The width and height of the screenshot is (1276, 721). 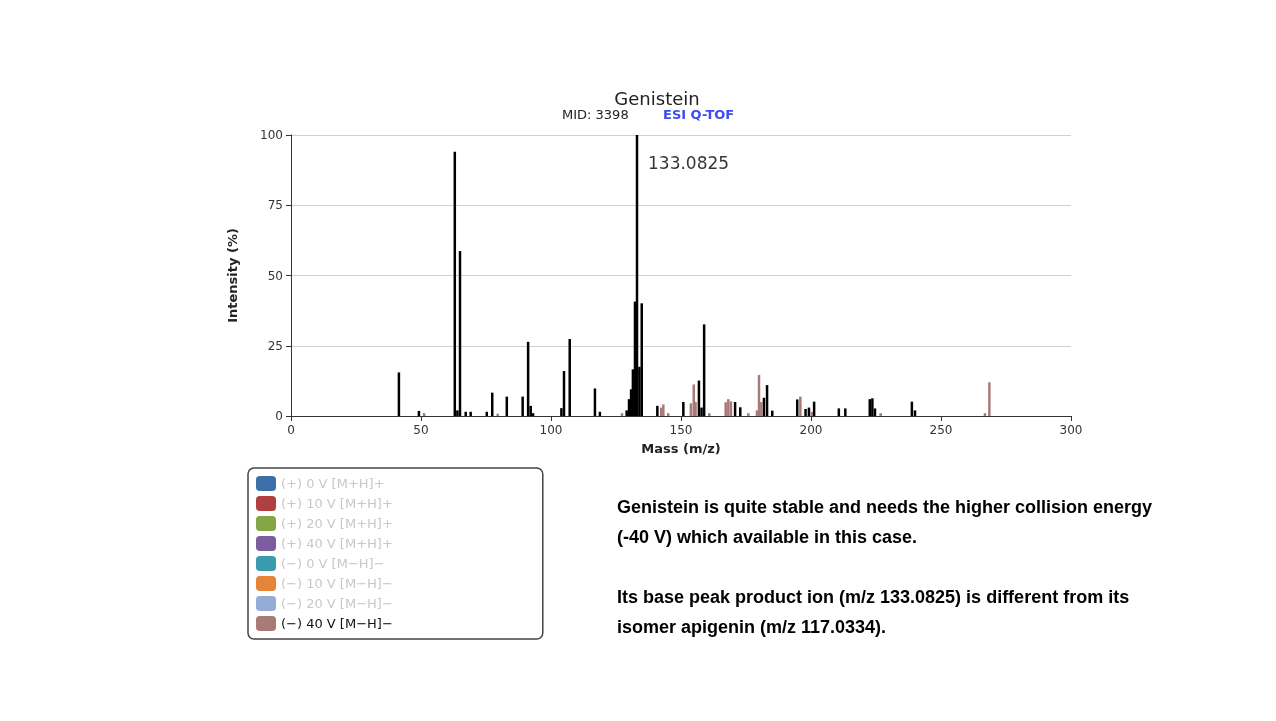 What do you see at coordinates (271, 135) in the screenshot?
I see `y-tick-label: 100` at bounding box center [271, 135].